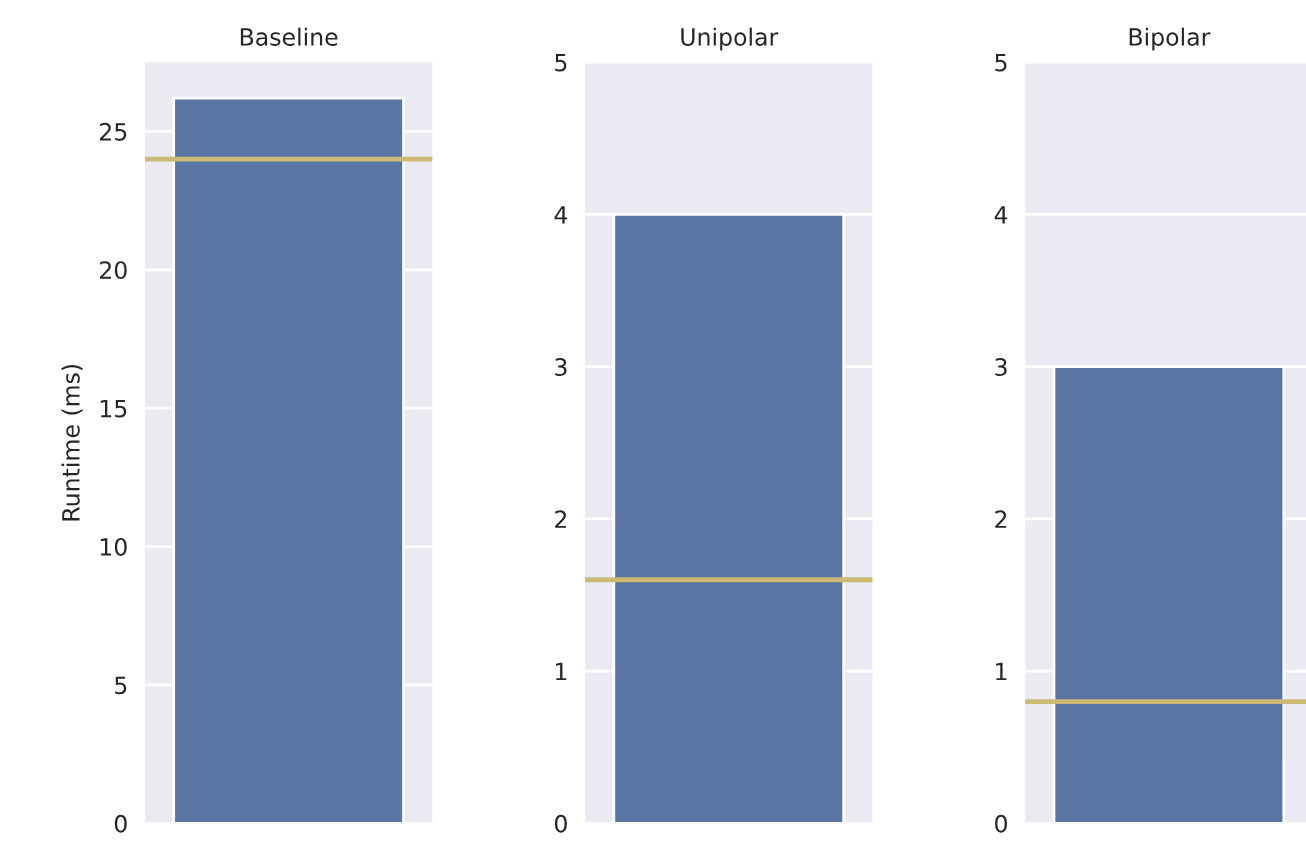  I want to click on y-axis-title: Runtime (ms), so click(72, 442).